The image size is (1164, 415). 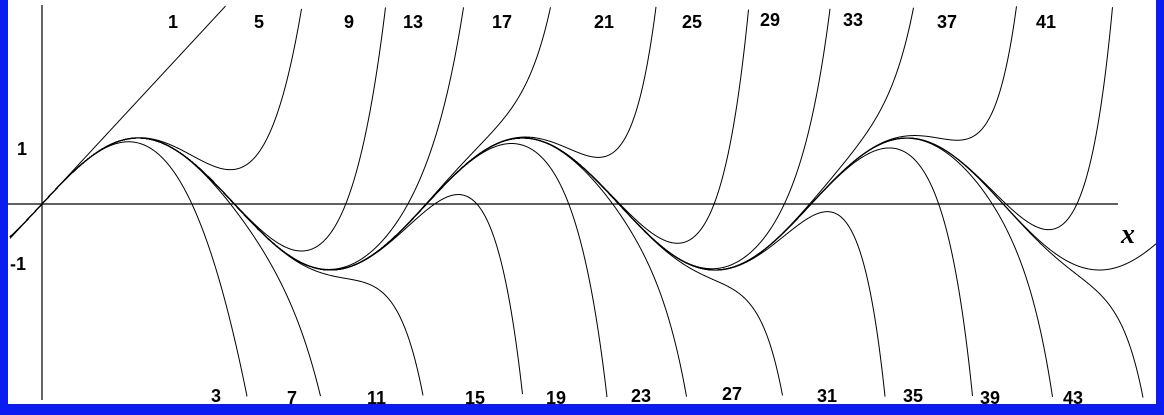 I want to click on degree-label-bottom-3: 3, so click(x=216, y=396).